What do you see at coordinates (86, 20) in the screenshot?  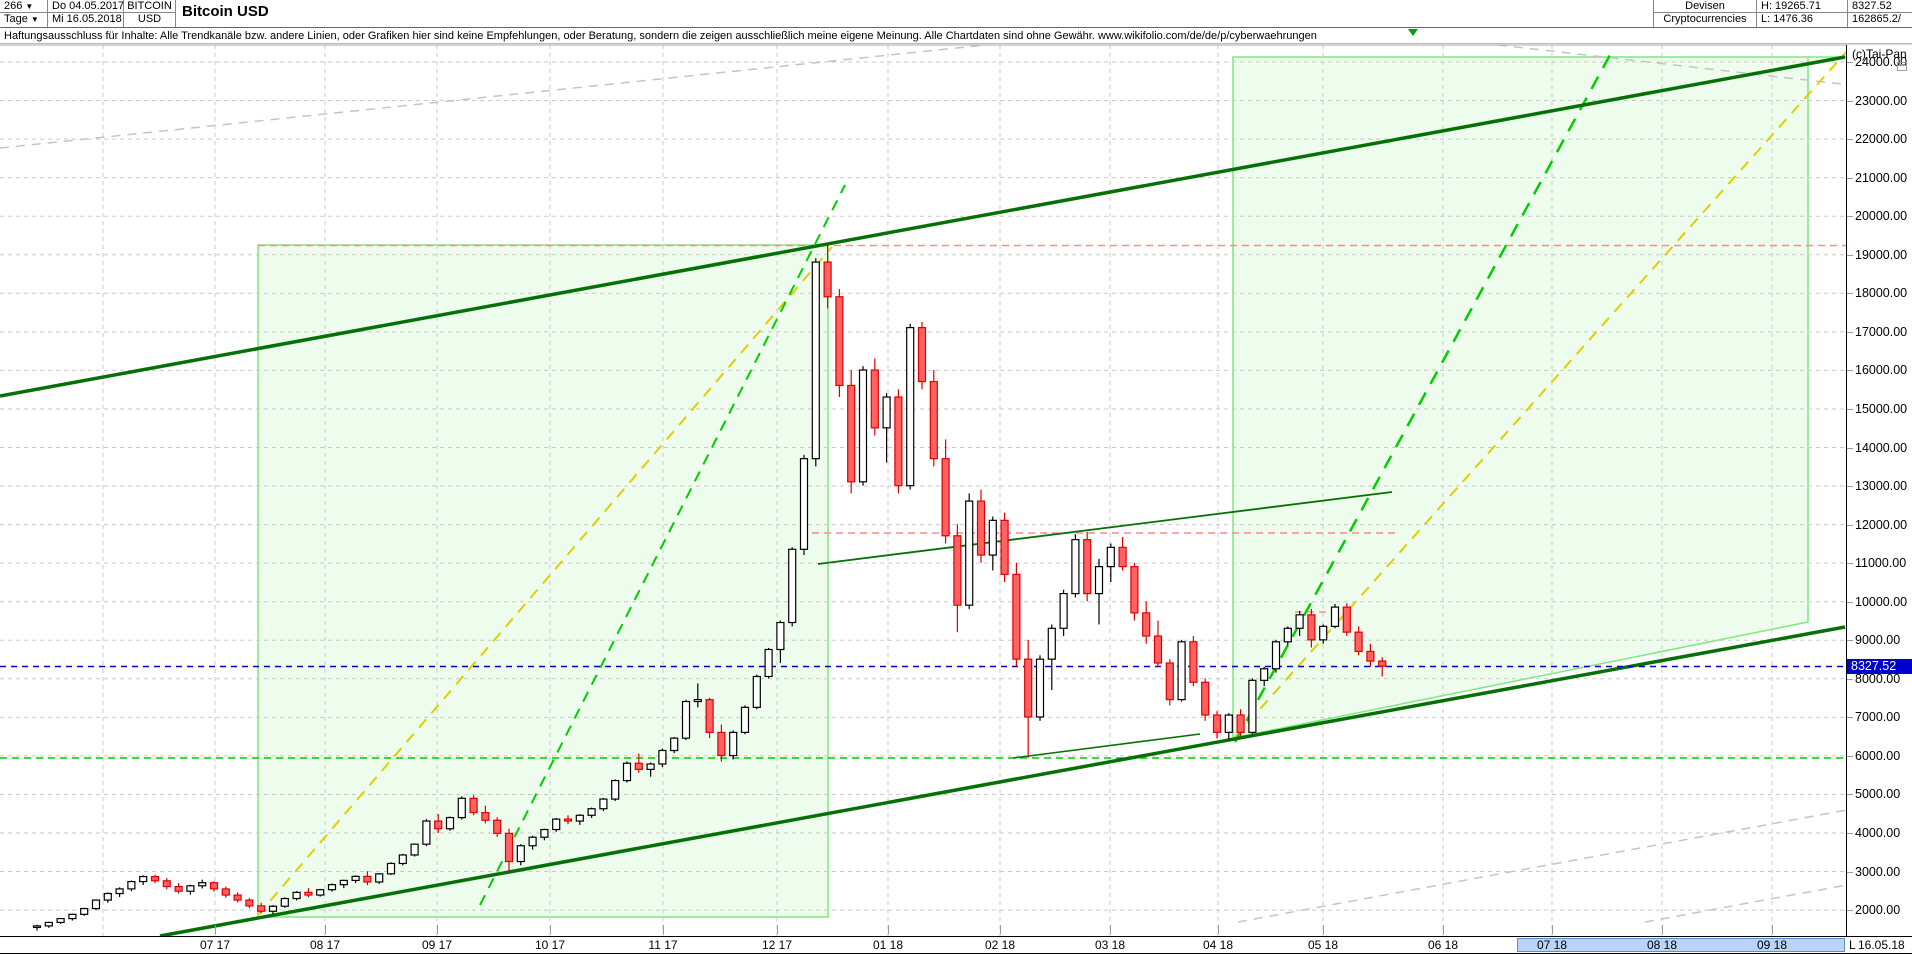 I see `date-to: Mi 16.05.2018` at bounding box center [86, 20].